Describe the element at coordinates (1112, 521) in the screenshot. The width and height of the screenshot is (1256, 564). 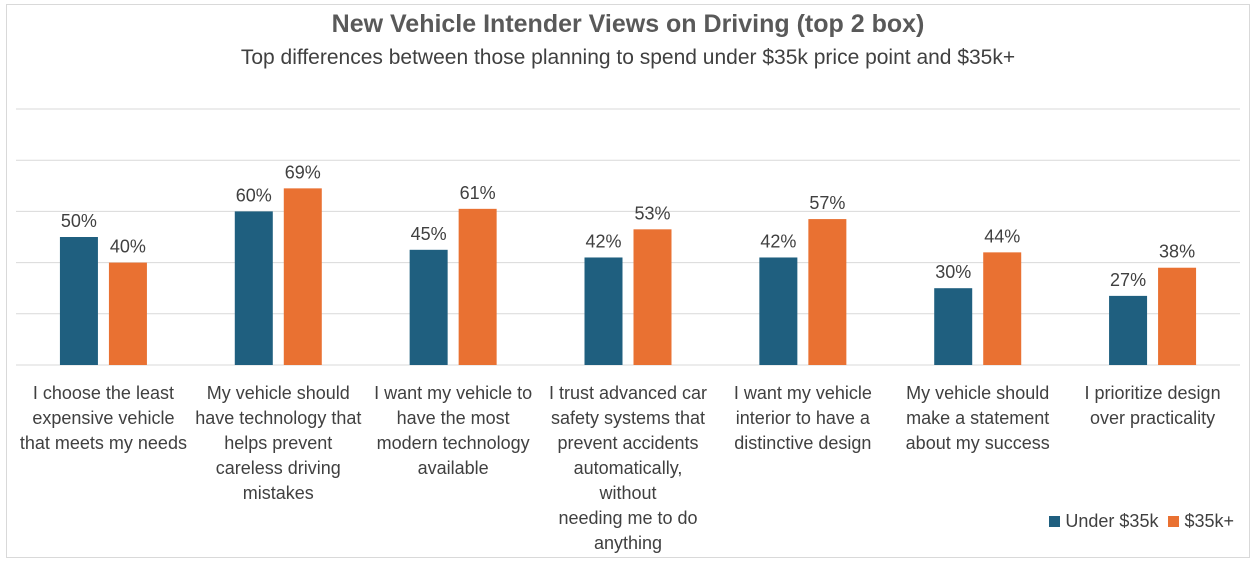
I see `legend-label-under-35k: Under $35k` at that location.